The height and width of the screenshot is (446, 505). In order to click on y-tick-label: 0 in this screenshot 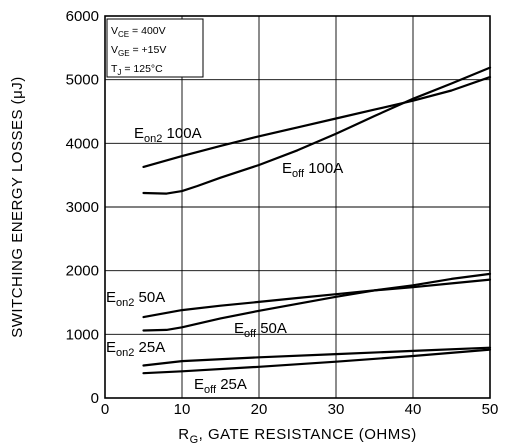, I will do `click(95, 398)`.